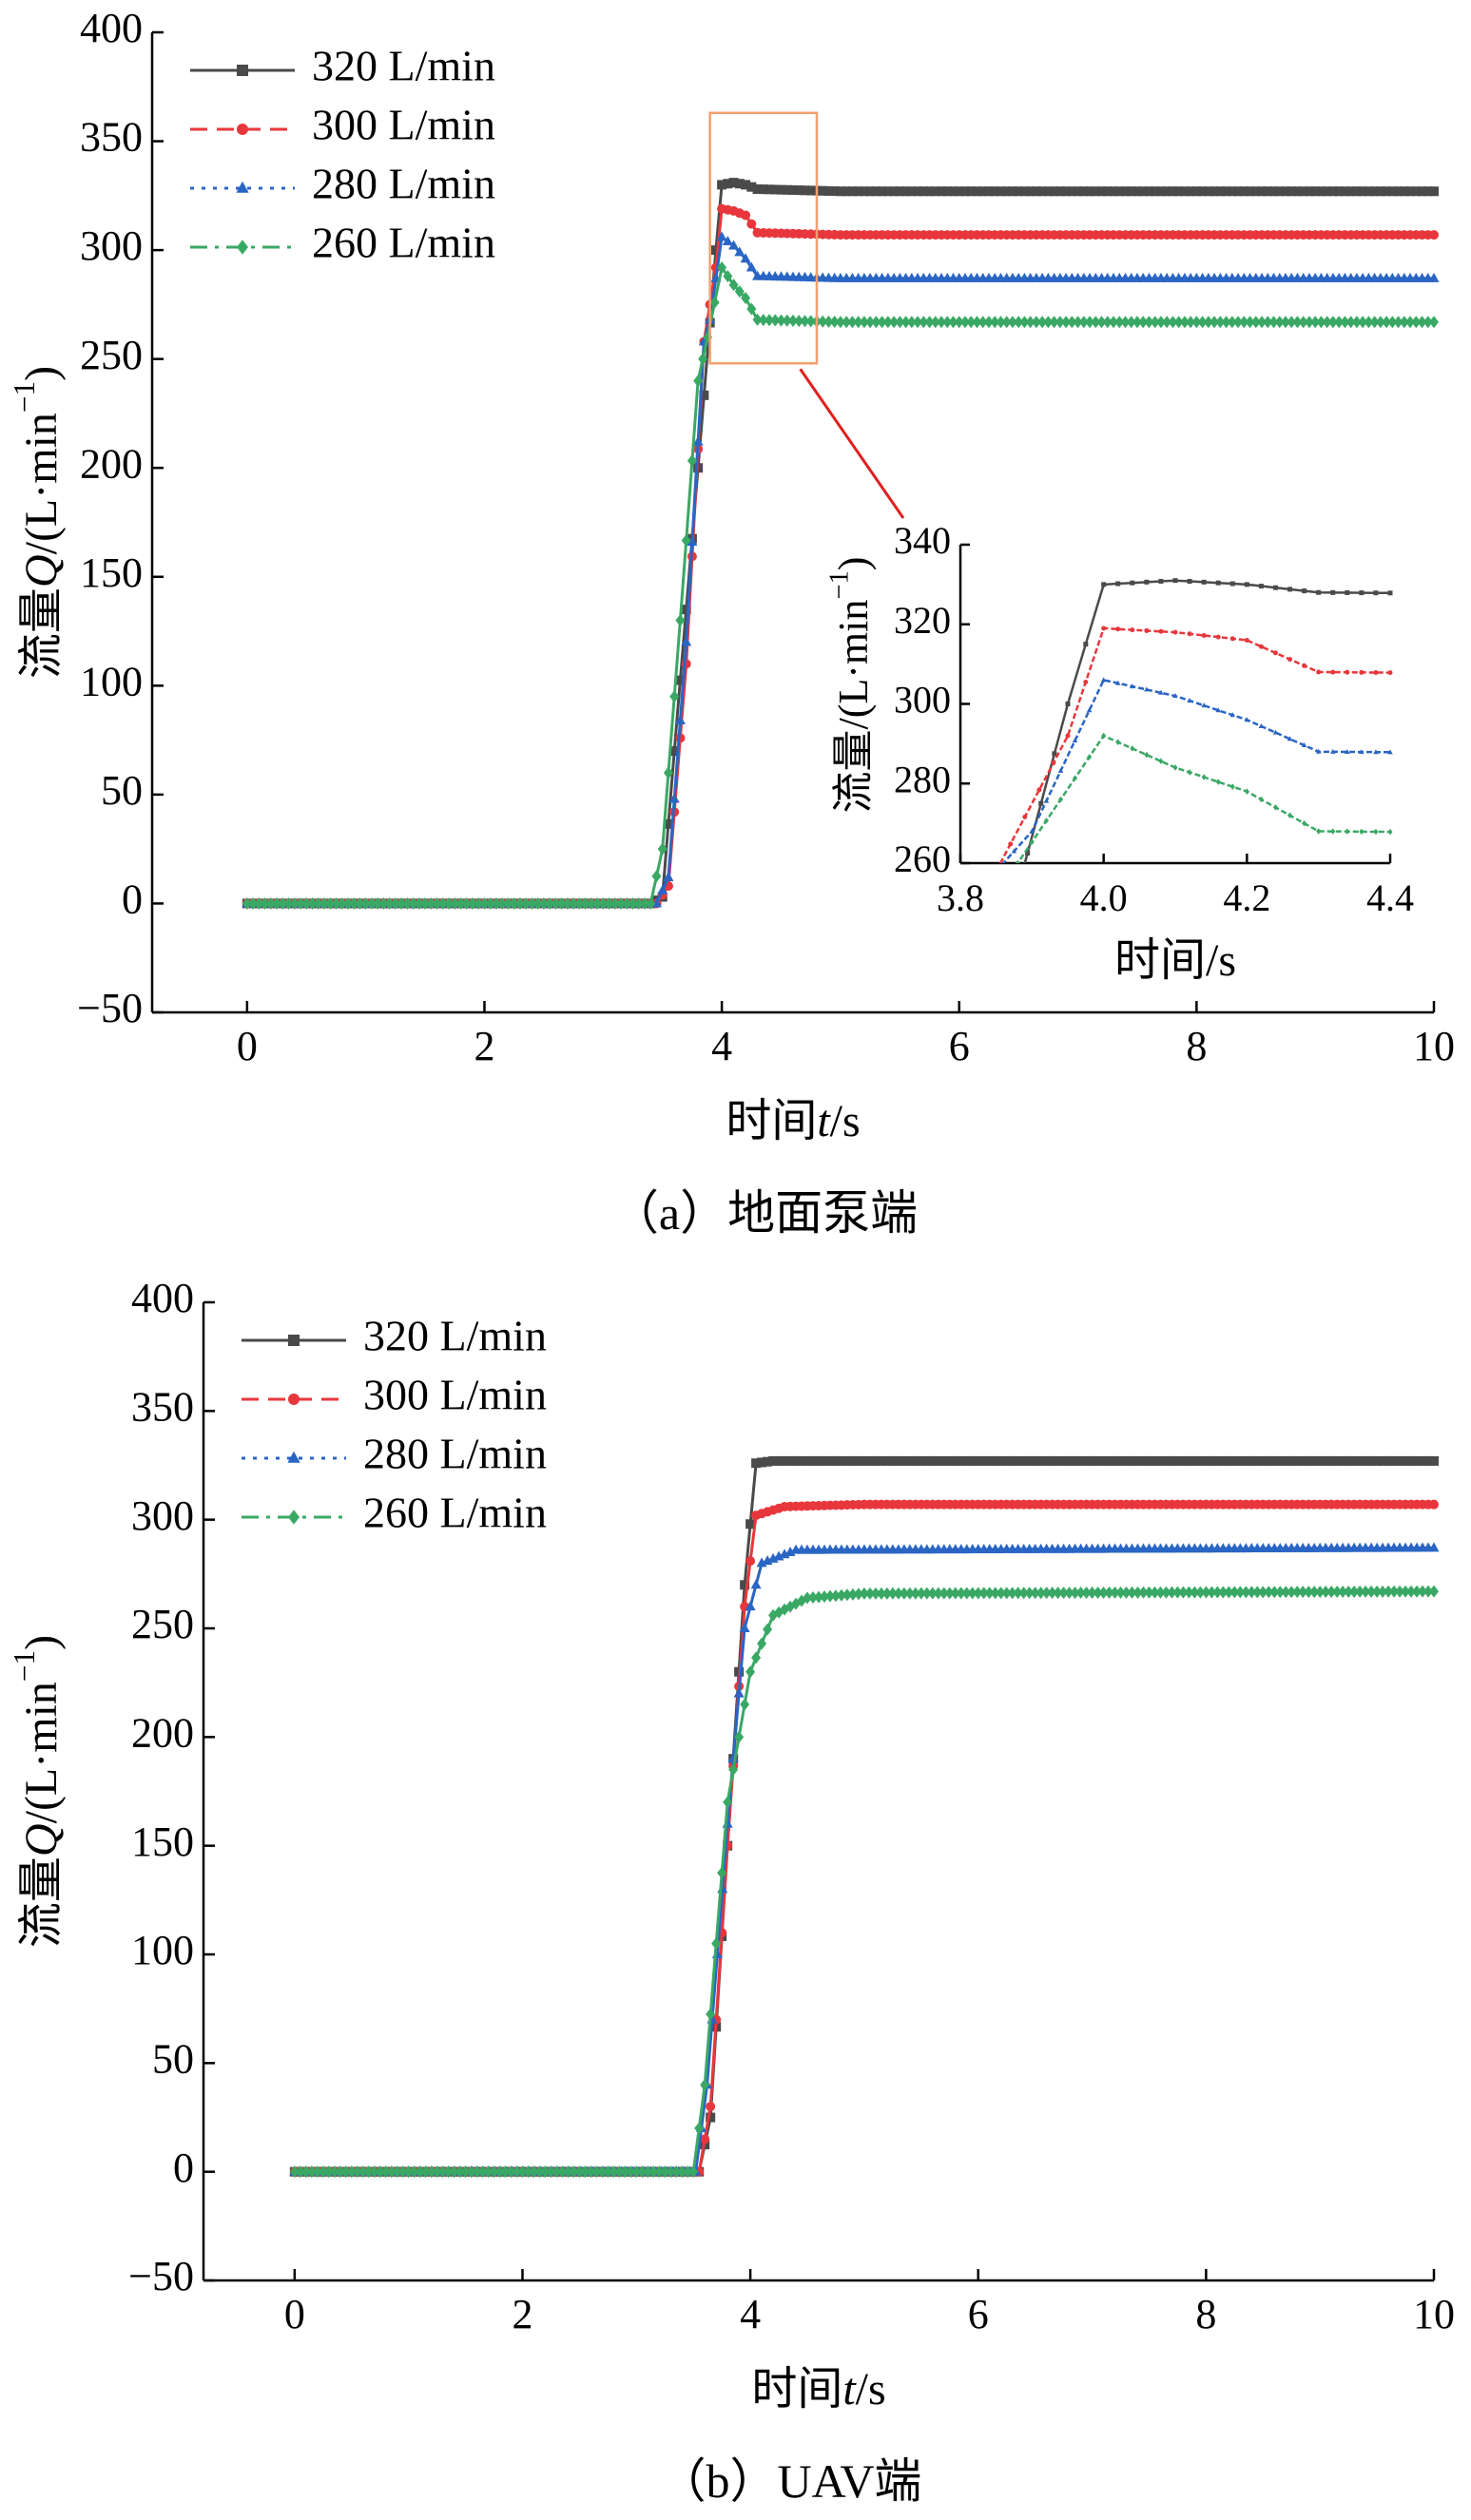 Image resolution: width=1471 pixels, height=2520 pixels. I want to click on y-tick-label: 200, so click(111, 464).